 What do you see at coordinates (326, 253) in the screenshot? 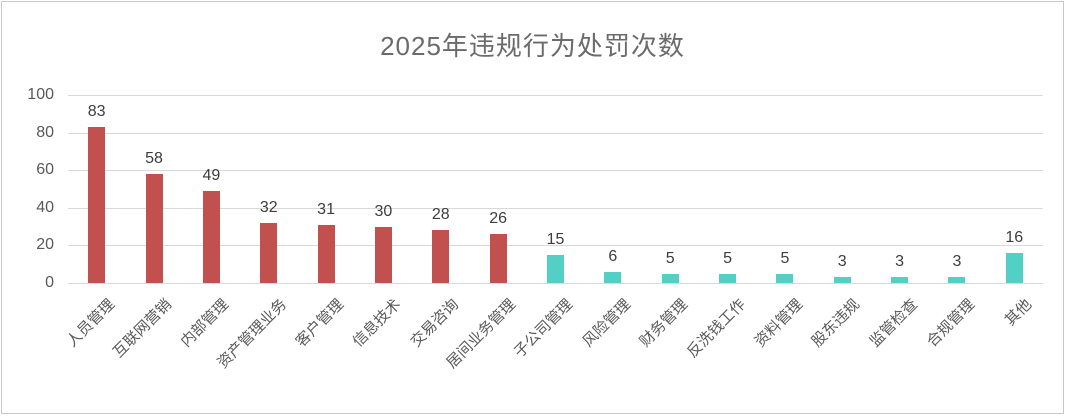
I see `bar-客户管理` at bounding box center [326, 253].